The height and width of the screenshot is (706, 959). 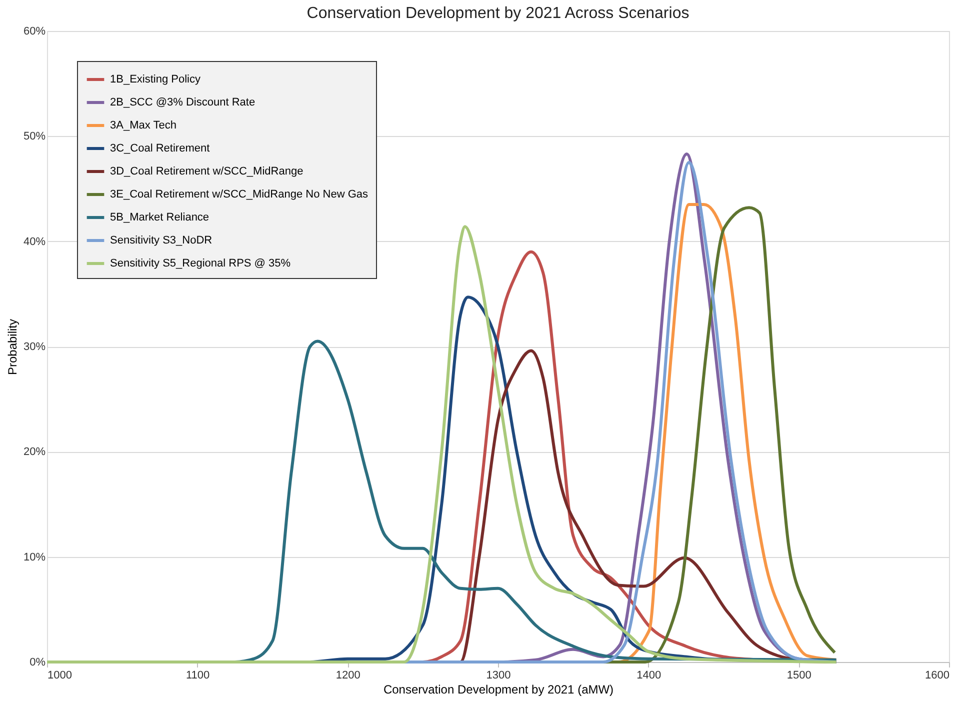 What do you see at coordinates (498, 13) in the screenshot?
I see `chart-title: Conservation Development by 2021 Across Scenarios` at bounding box center [498, 13].